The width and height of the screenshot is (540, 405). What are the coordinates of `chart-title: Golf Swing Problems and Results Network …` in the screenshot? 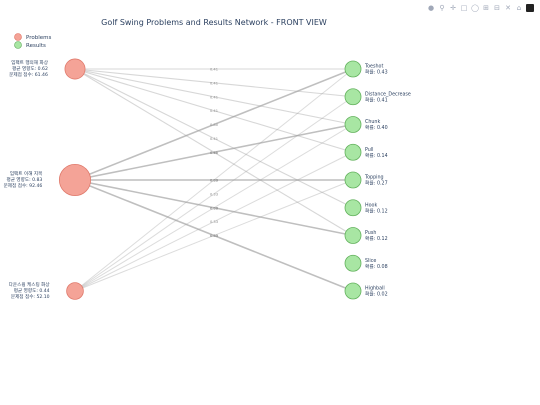 It's located at (214, 22).